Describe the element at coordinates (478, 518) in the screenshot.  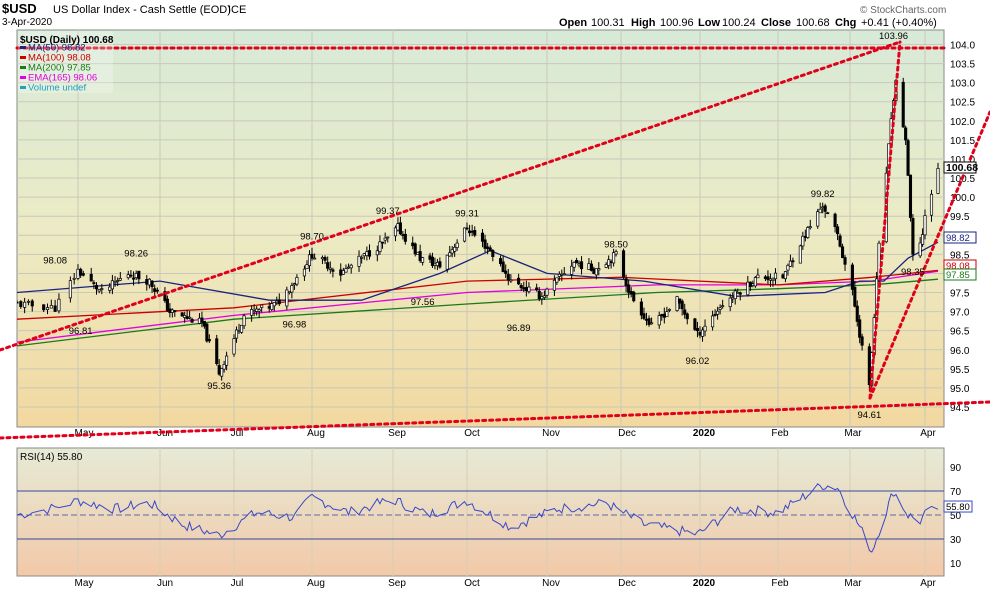
I see `rsi-line` at that location.